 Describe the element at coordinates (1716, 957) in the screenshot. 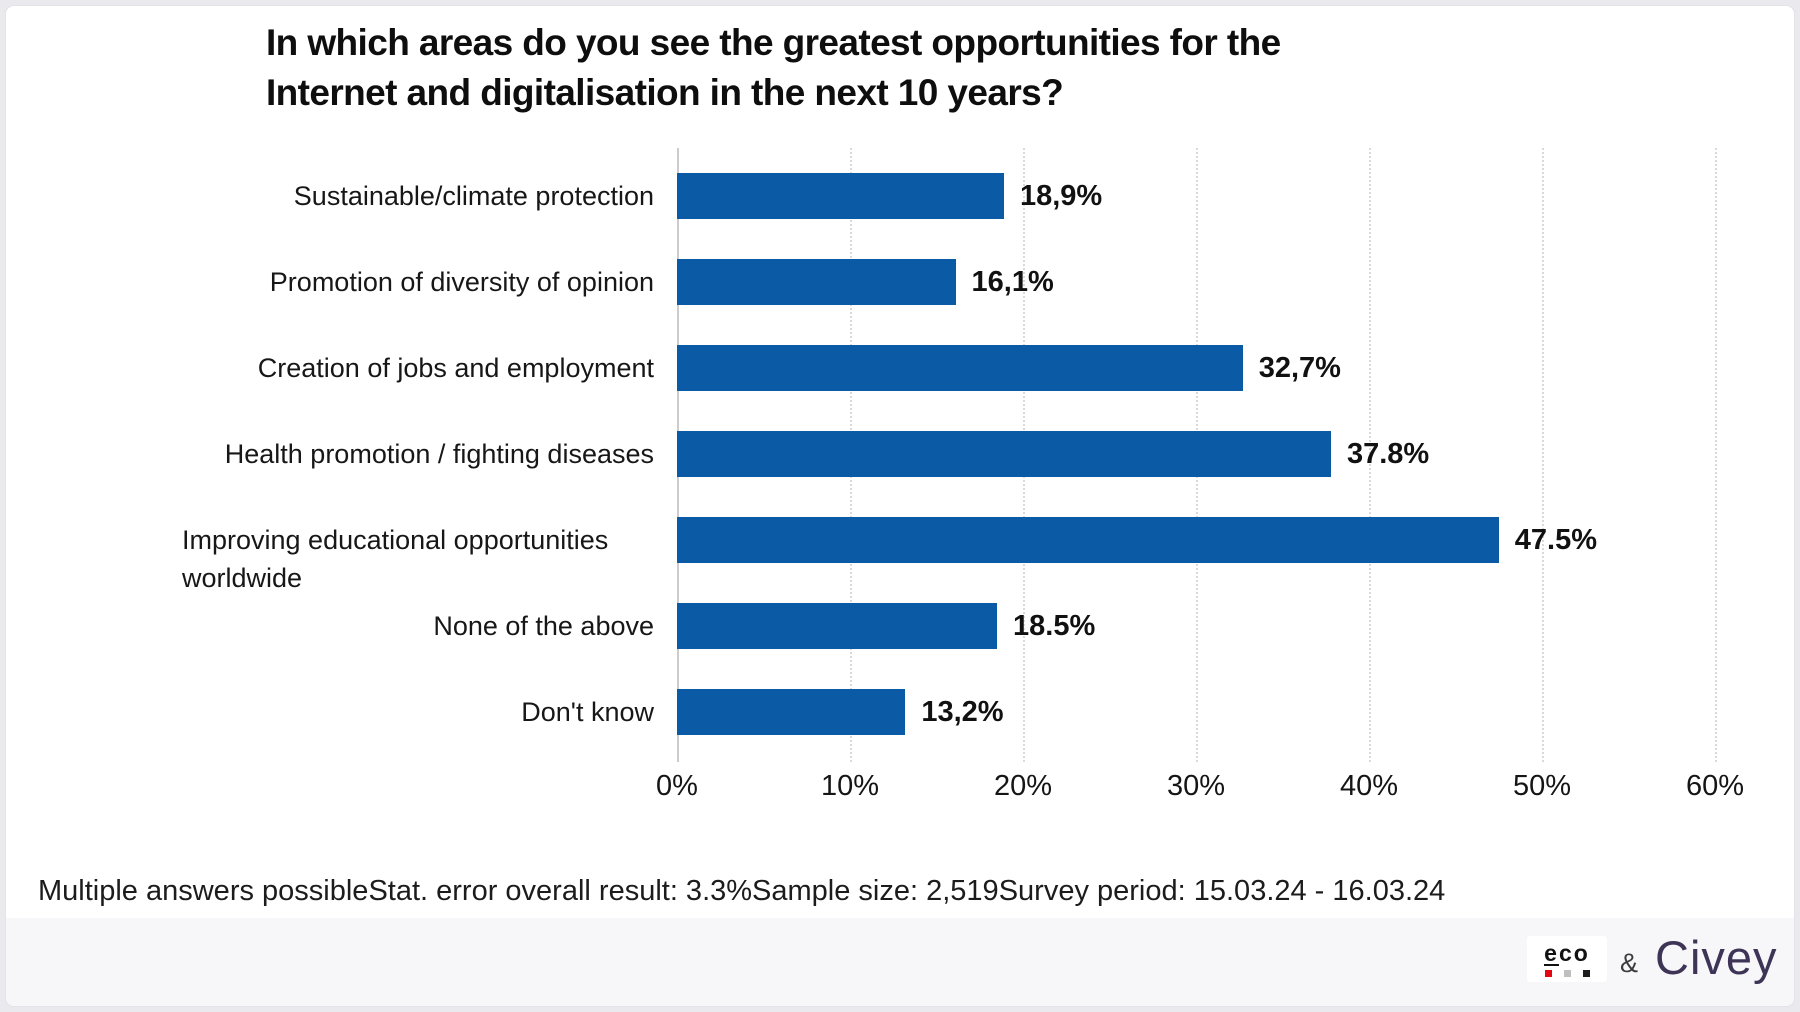

I see `civey-logo: Civey` at that location.